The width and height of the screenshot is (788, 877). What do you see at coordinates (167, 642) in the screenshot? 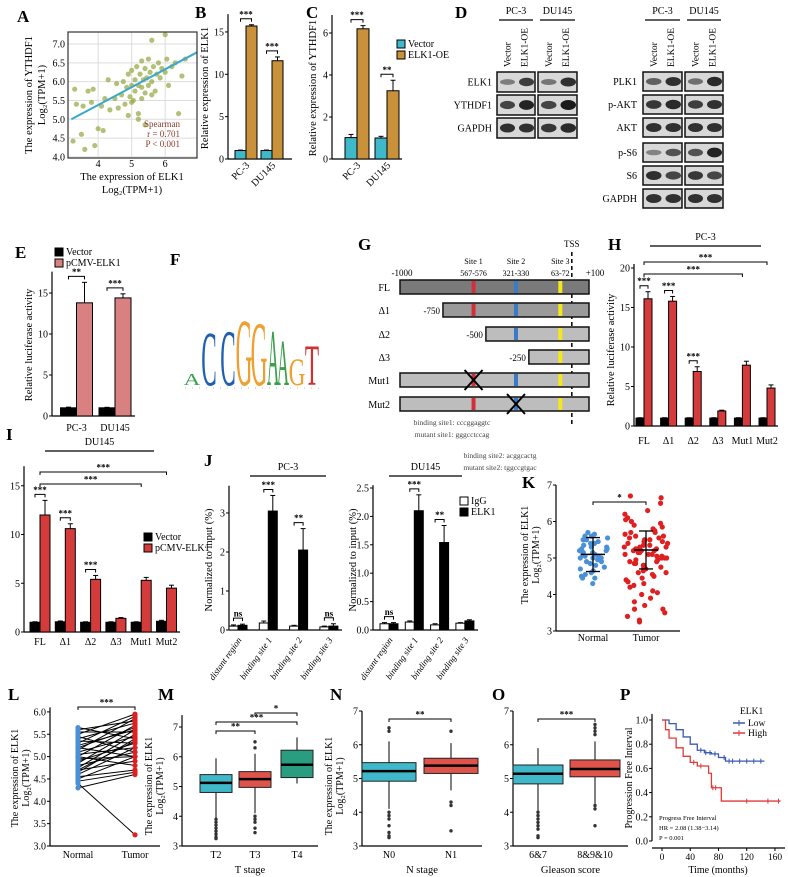
I see `x-tick-label: Mut2` at bounding box center [167, 642].